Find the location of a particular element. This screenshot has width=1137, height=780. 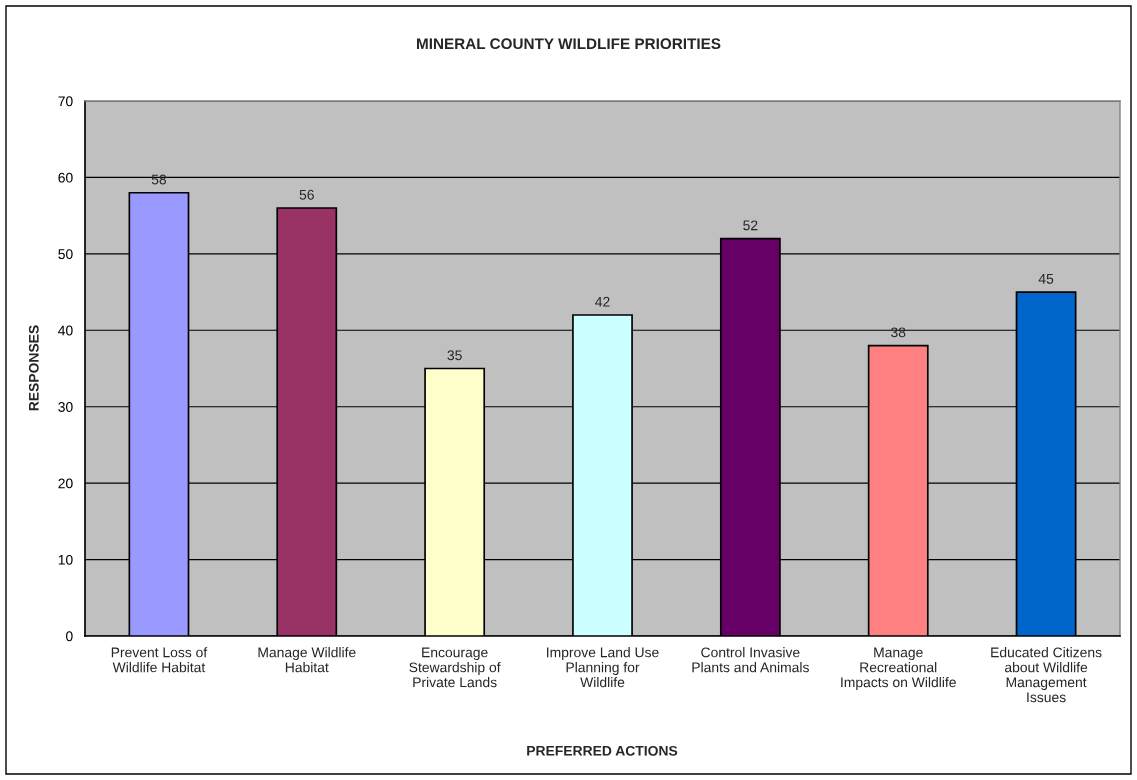

data-label: 52 is located at coordinates (750, 225).